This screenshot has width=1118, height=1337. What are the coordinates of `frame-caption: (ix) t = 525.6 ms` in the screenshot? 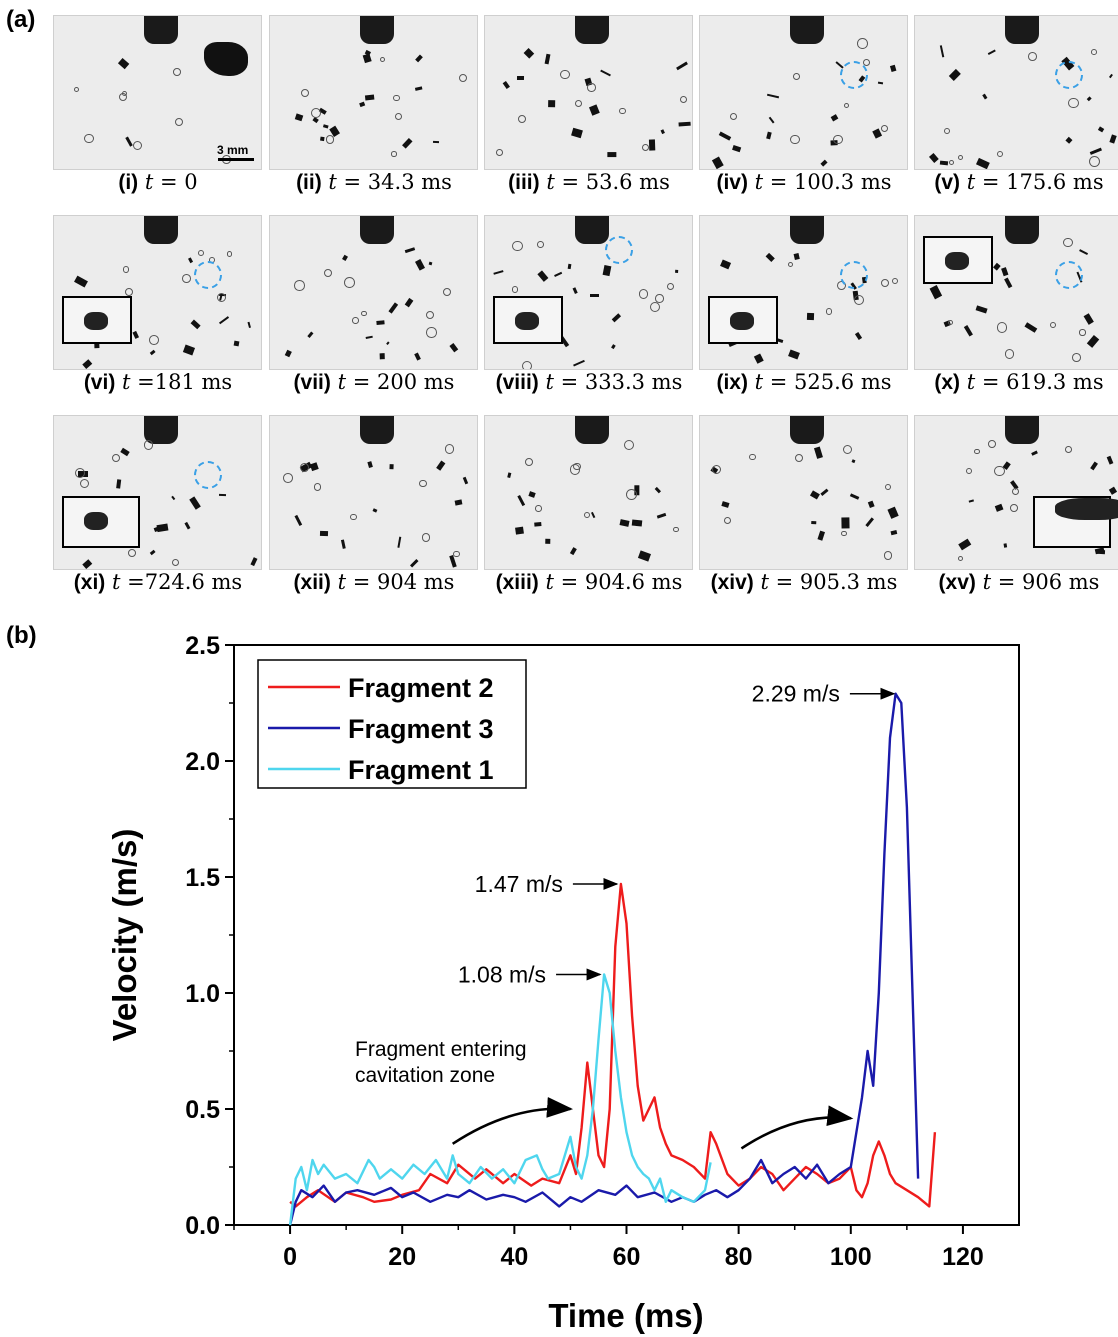 It's located at (804, 382).